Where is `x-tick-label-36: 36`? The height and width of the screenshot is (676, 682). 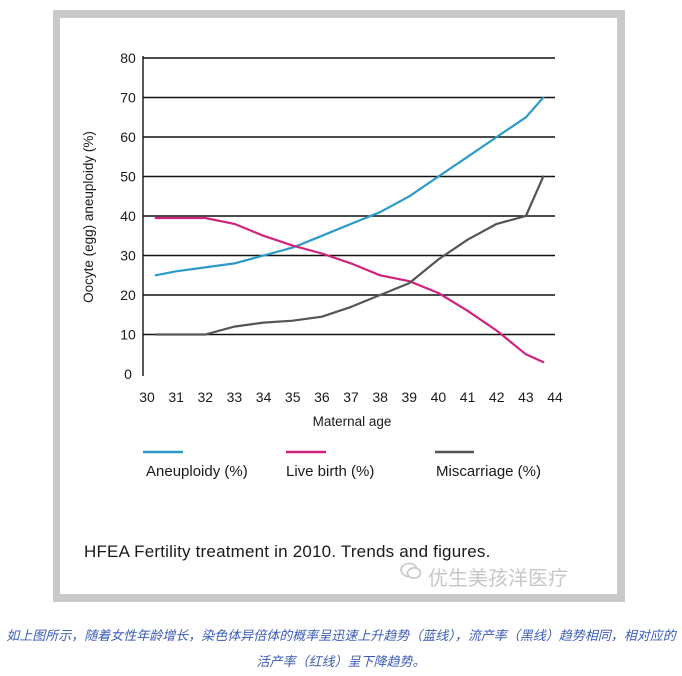
x-tick-label-36: 36 is located at coordinates (322, 397).